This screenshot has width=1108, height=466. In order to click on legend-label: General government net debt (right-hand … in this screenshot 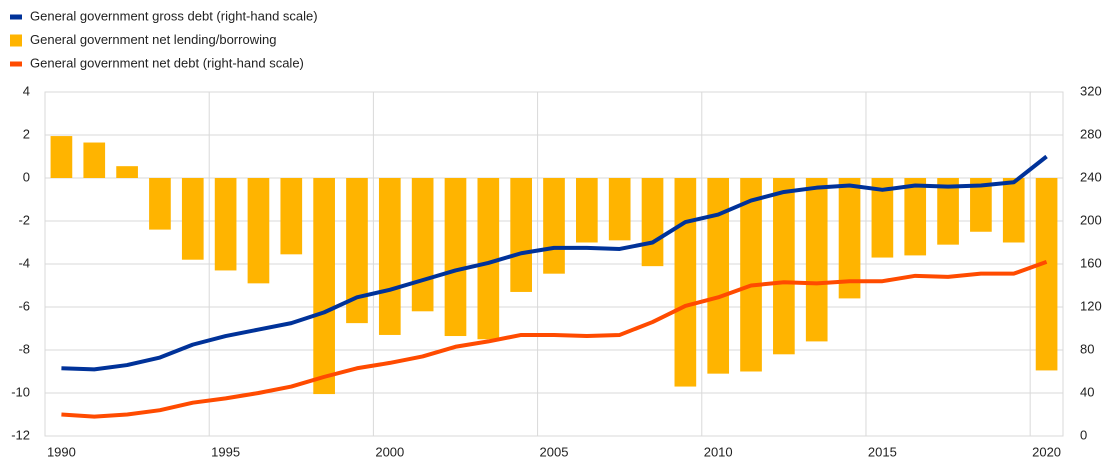, I will do `click(167, 62)`.